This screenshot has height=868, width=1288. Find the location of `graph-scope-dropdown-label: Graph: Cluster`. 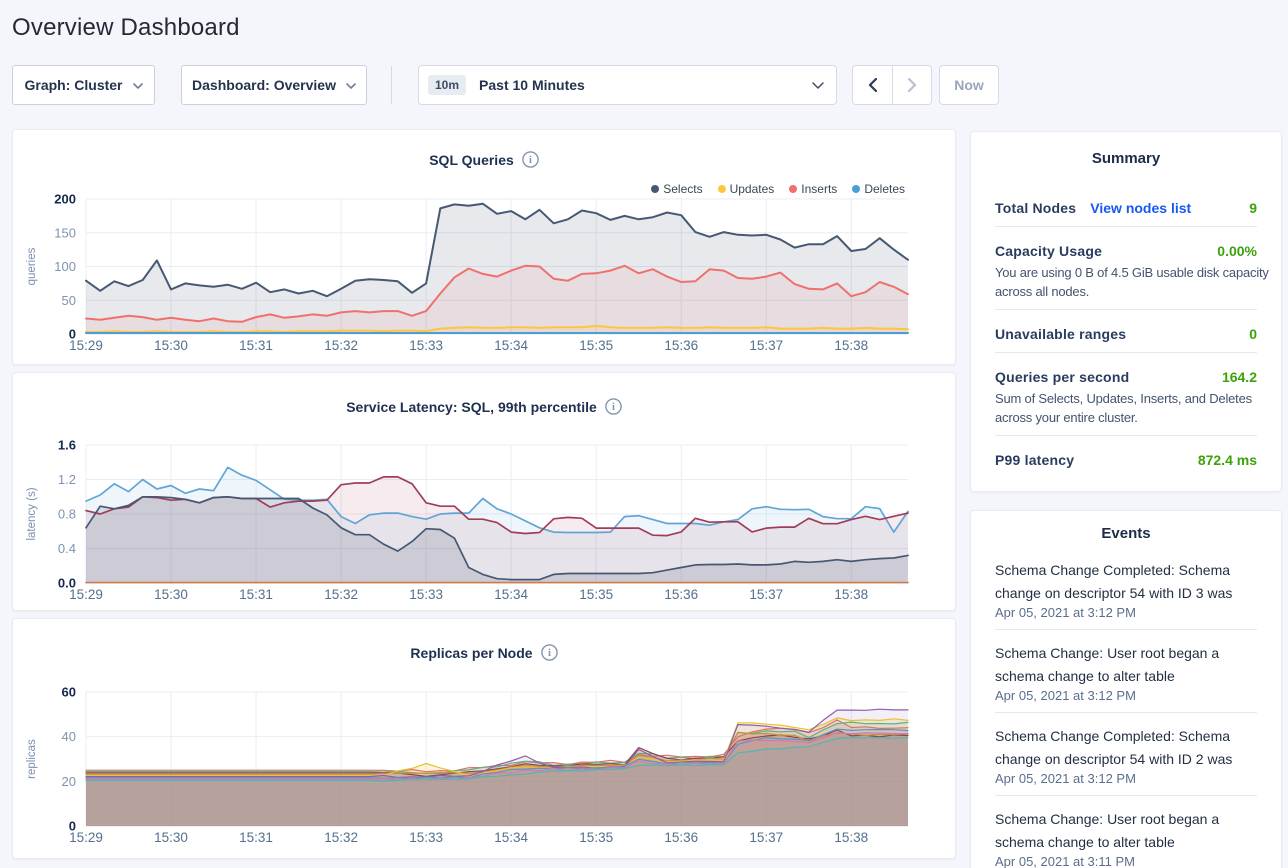

graph-scope-dropdown-label: Graph: Cluster is located at coordinates (73, 85).